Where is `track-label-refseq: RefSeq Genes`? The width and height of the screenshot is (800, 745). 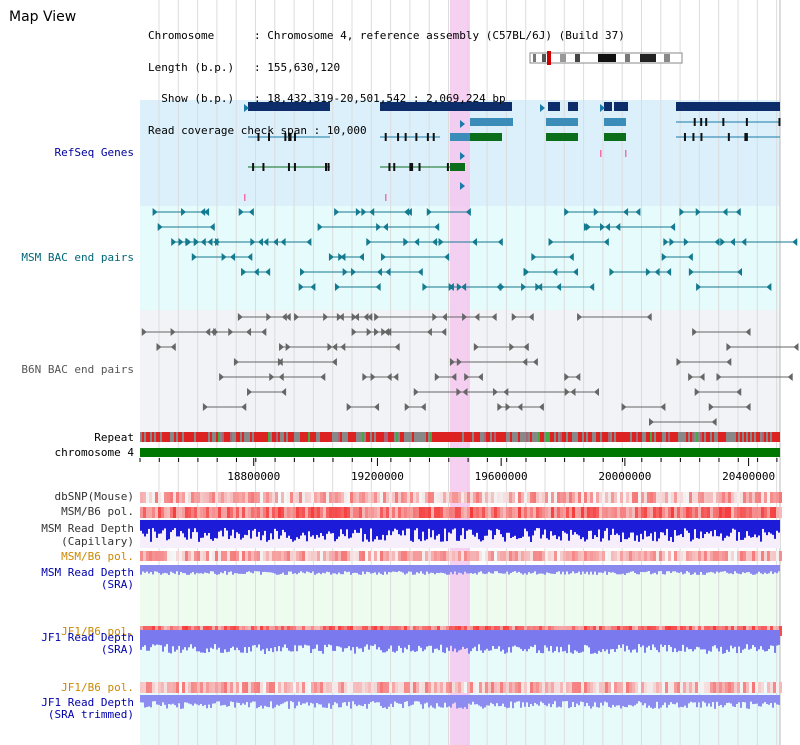
track-label-refseq: RefSeq Genes is located at coordinates (94, 152).